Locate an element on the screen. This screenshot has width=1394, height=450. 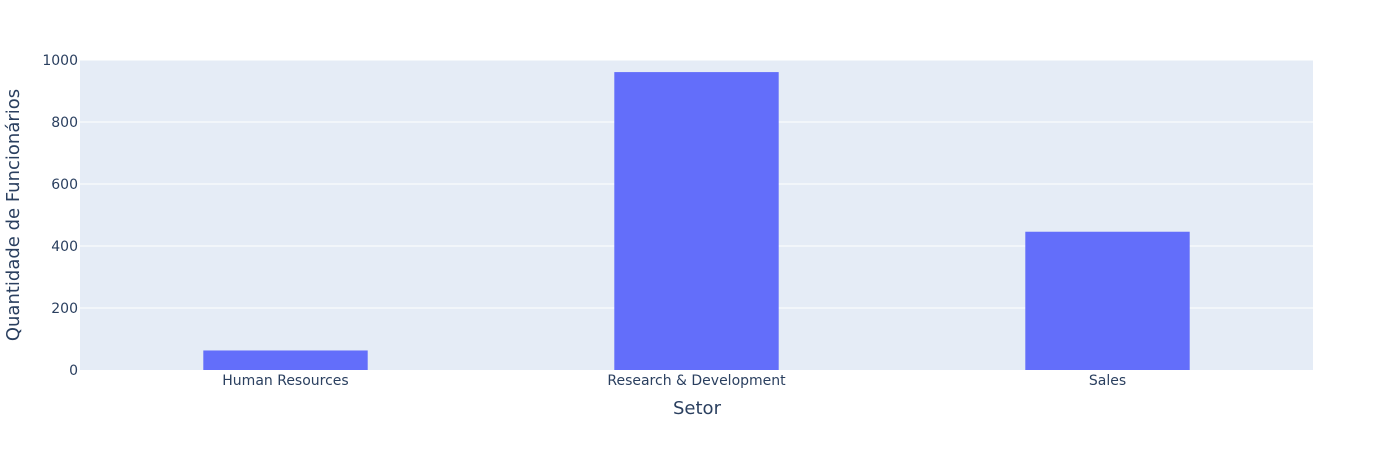
y-tick-label: 600 is located at coordinates (64, 185).